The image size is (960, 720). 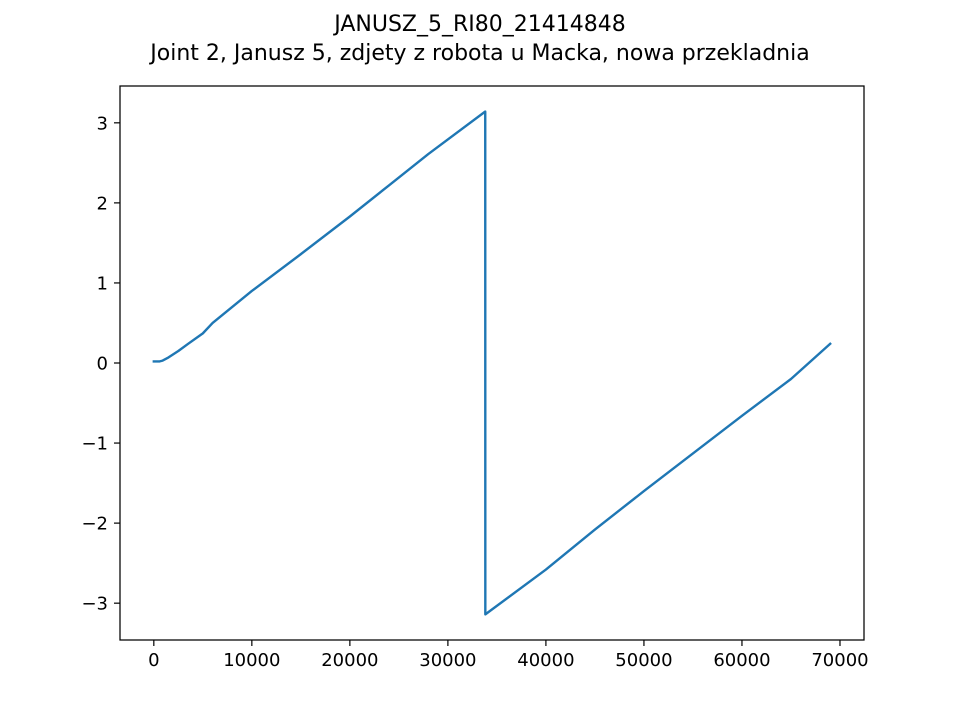 I want to click on y-axis: −3 −2 −1 0 1 2 3, so click(x=100, y=364).